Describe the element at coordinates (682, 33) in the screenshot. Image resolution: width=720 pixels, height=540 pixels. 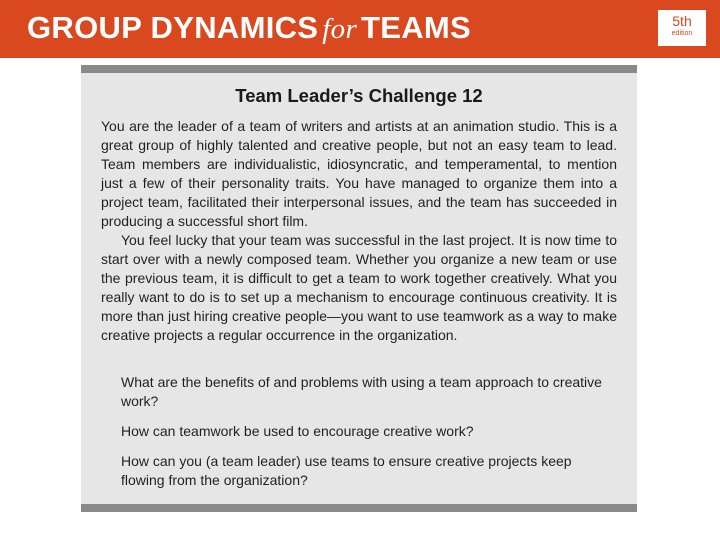
I see `edition-label: edition` at that location.